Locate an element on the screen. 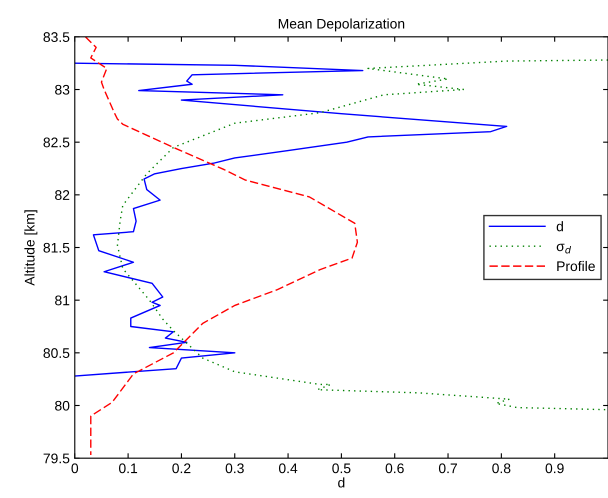 The image size is (608, 498). legend-label: d is located at coordinates (559, 226).